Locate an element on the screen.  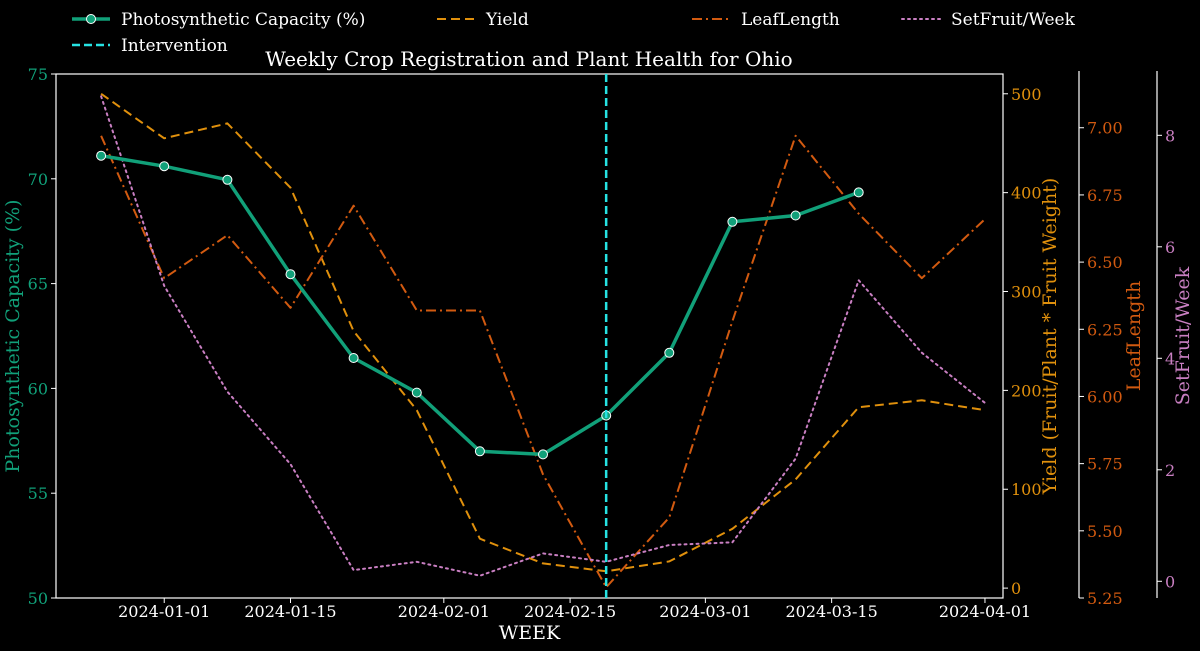
right1-tick-label-0: 0 is located at coordinates (1016, 588).